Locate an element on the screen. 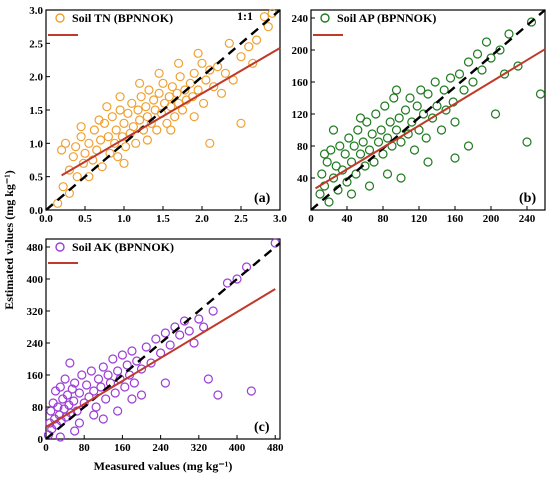 Image resolution: width=550 pixels, height=478 pixels. panel-a-x-ticks: 0.0 0.5 1.0 1.5 2.0 2.5 3.0 is located at coordinates (163, 215).